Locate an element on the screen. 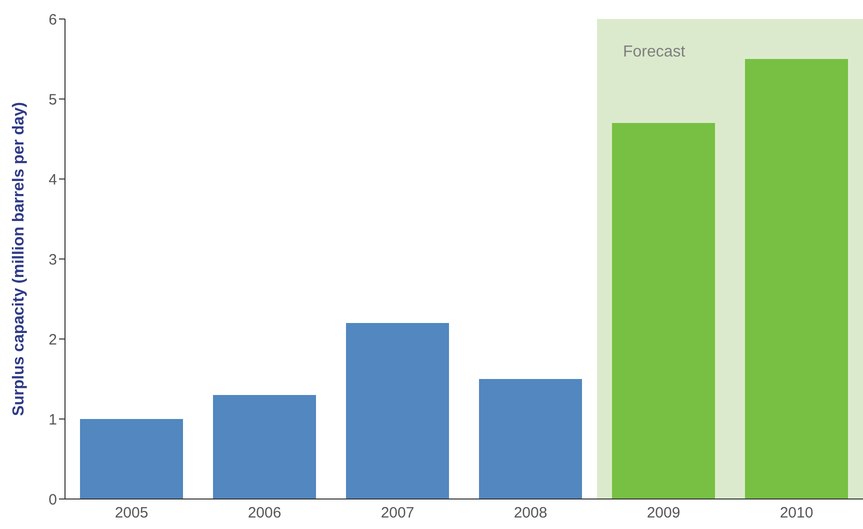 The height and width of the screenshot is (529, 863). y-tick-label: 4 is located at coordinates (52, 179).